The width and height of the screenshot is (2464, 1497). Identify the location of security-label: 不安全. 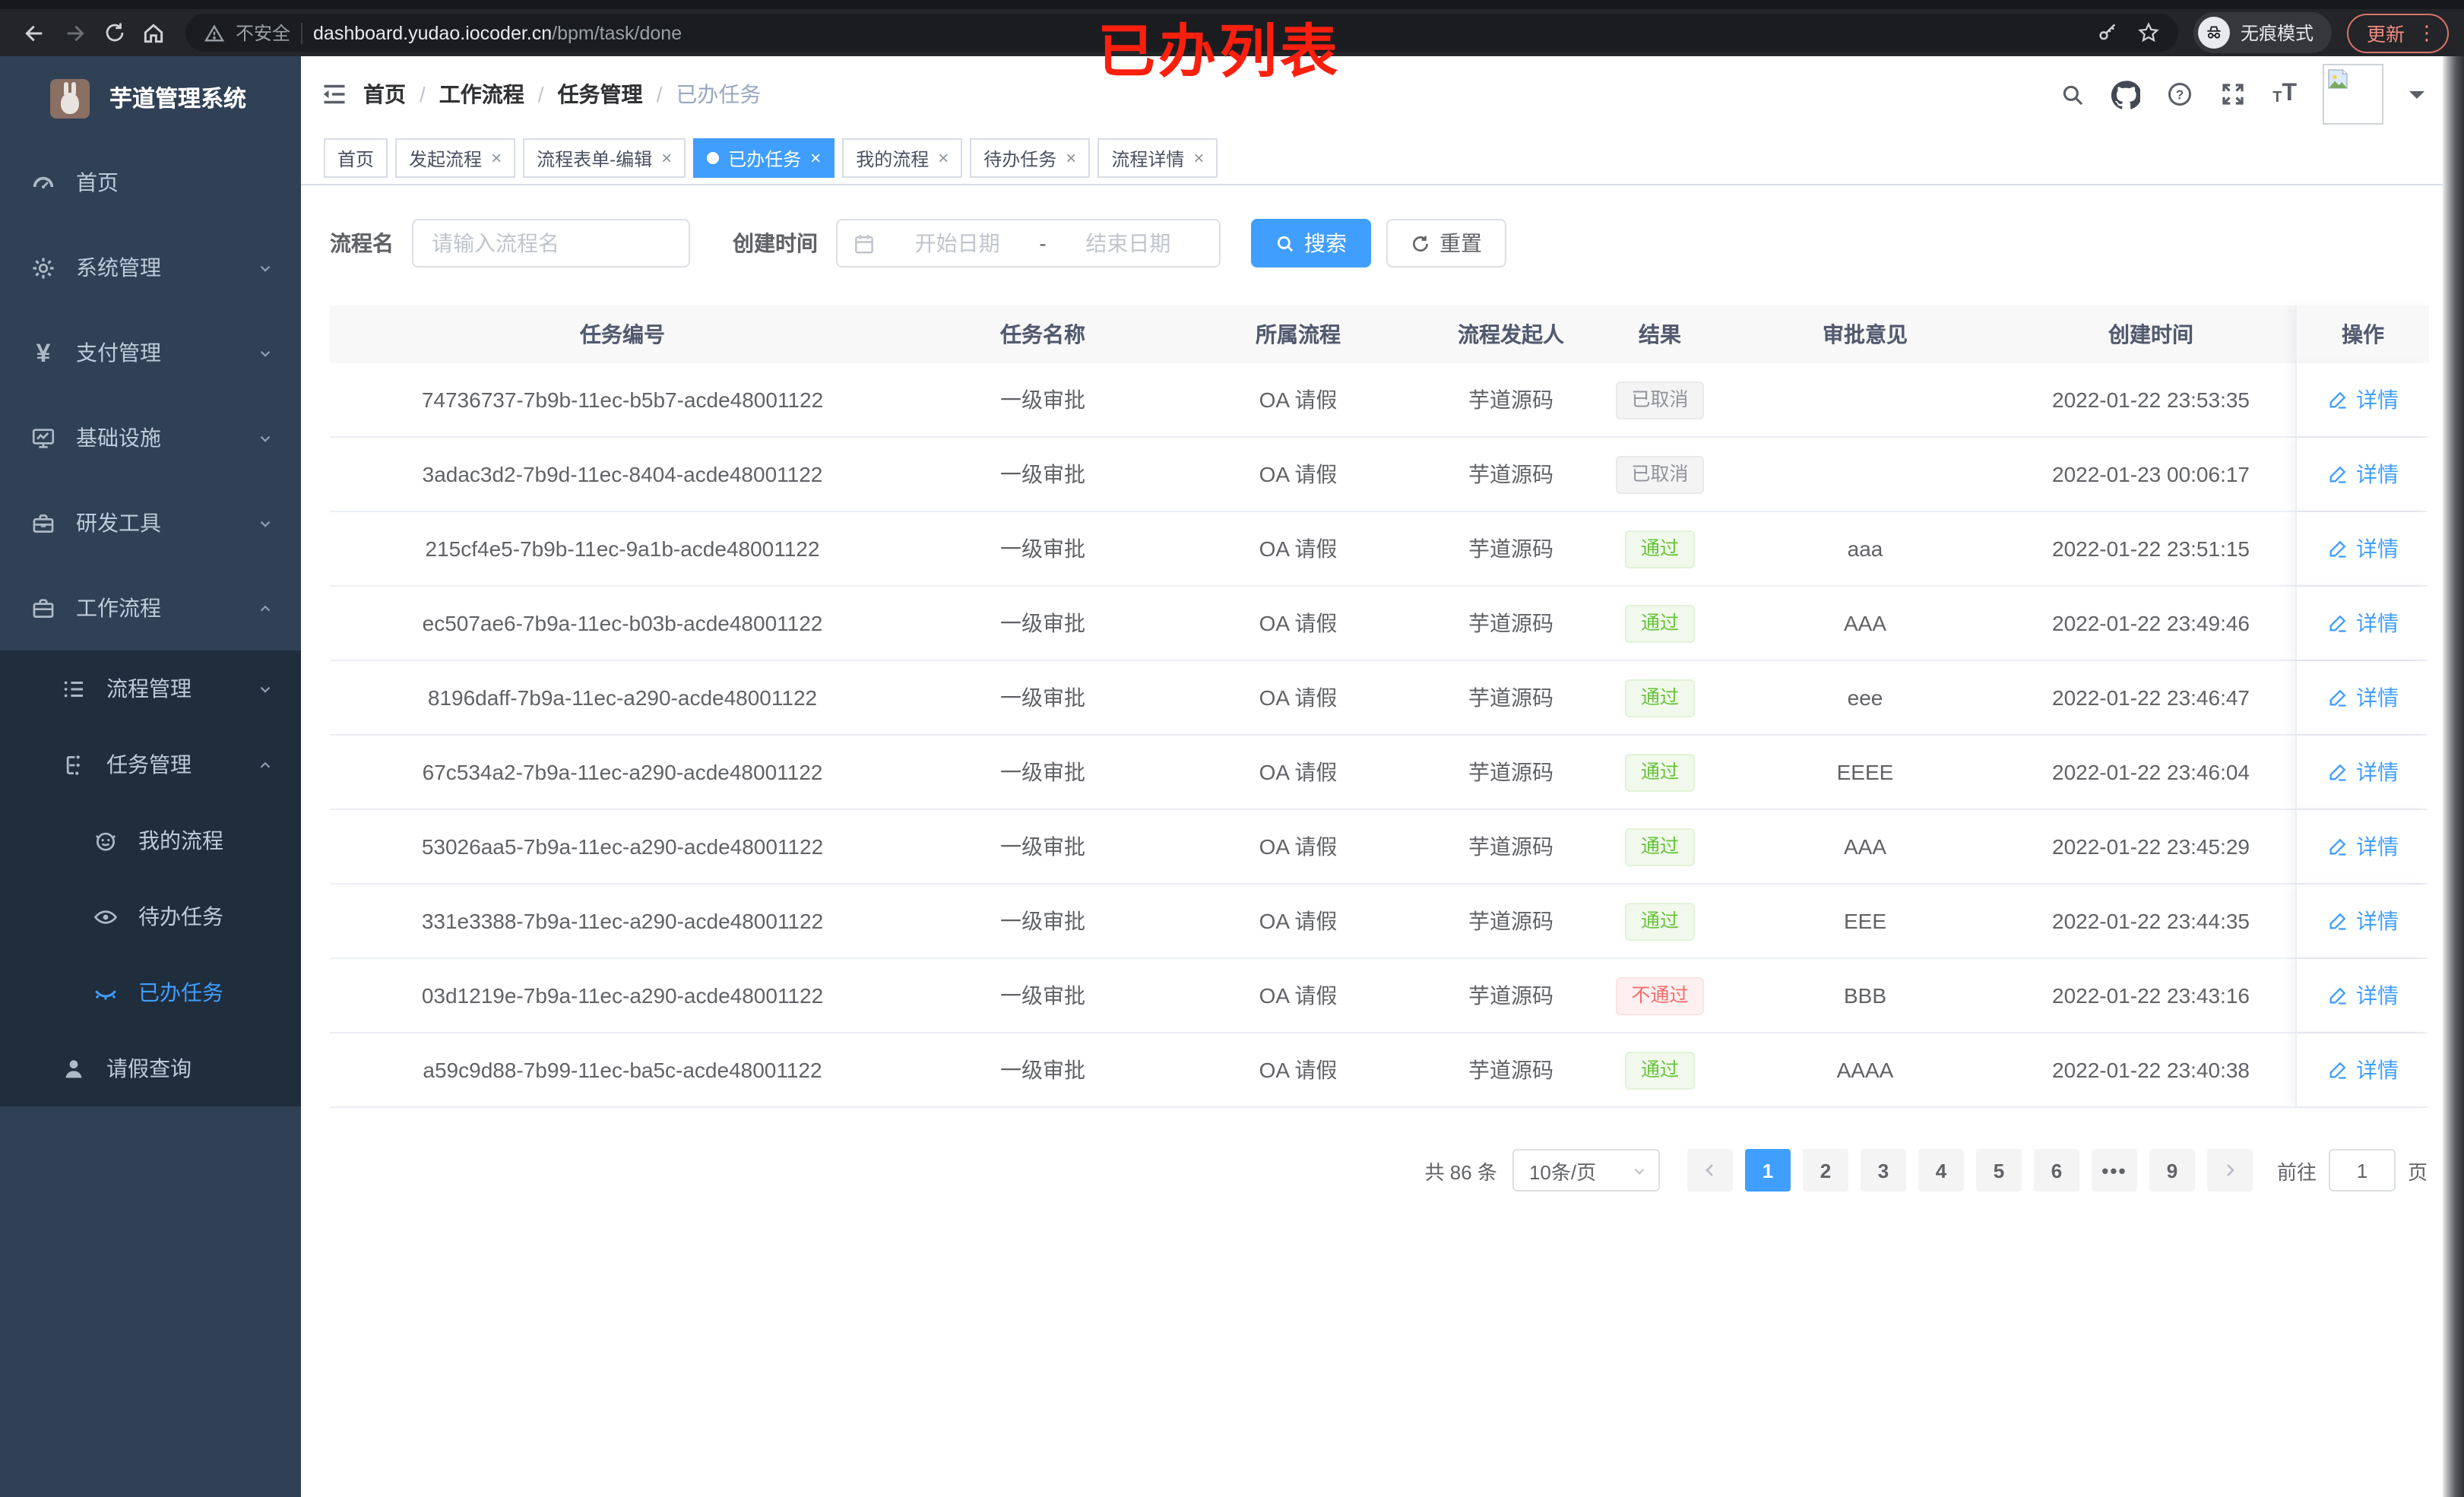
(263, 33).